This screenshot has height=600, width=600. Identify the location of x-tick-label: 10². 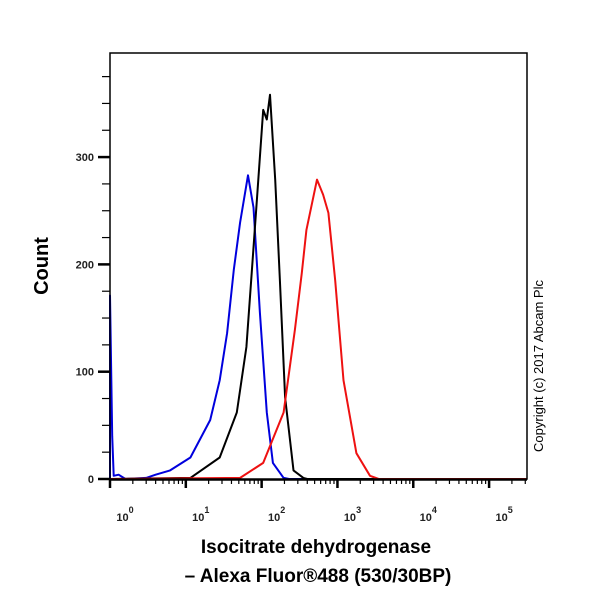
(276, 514).